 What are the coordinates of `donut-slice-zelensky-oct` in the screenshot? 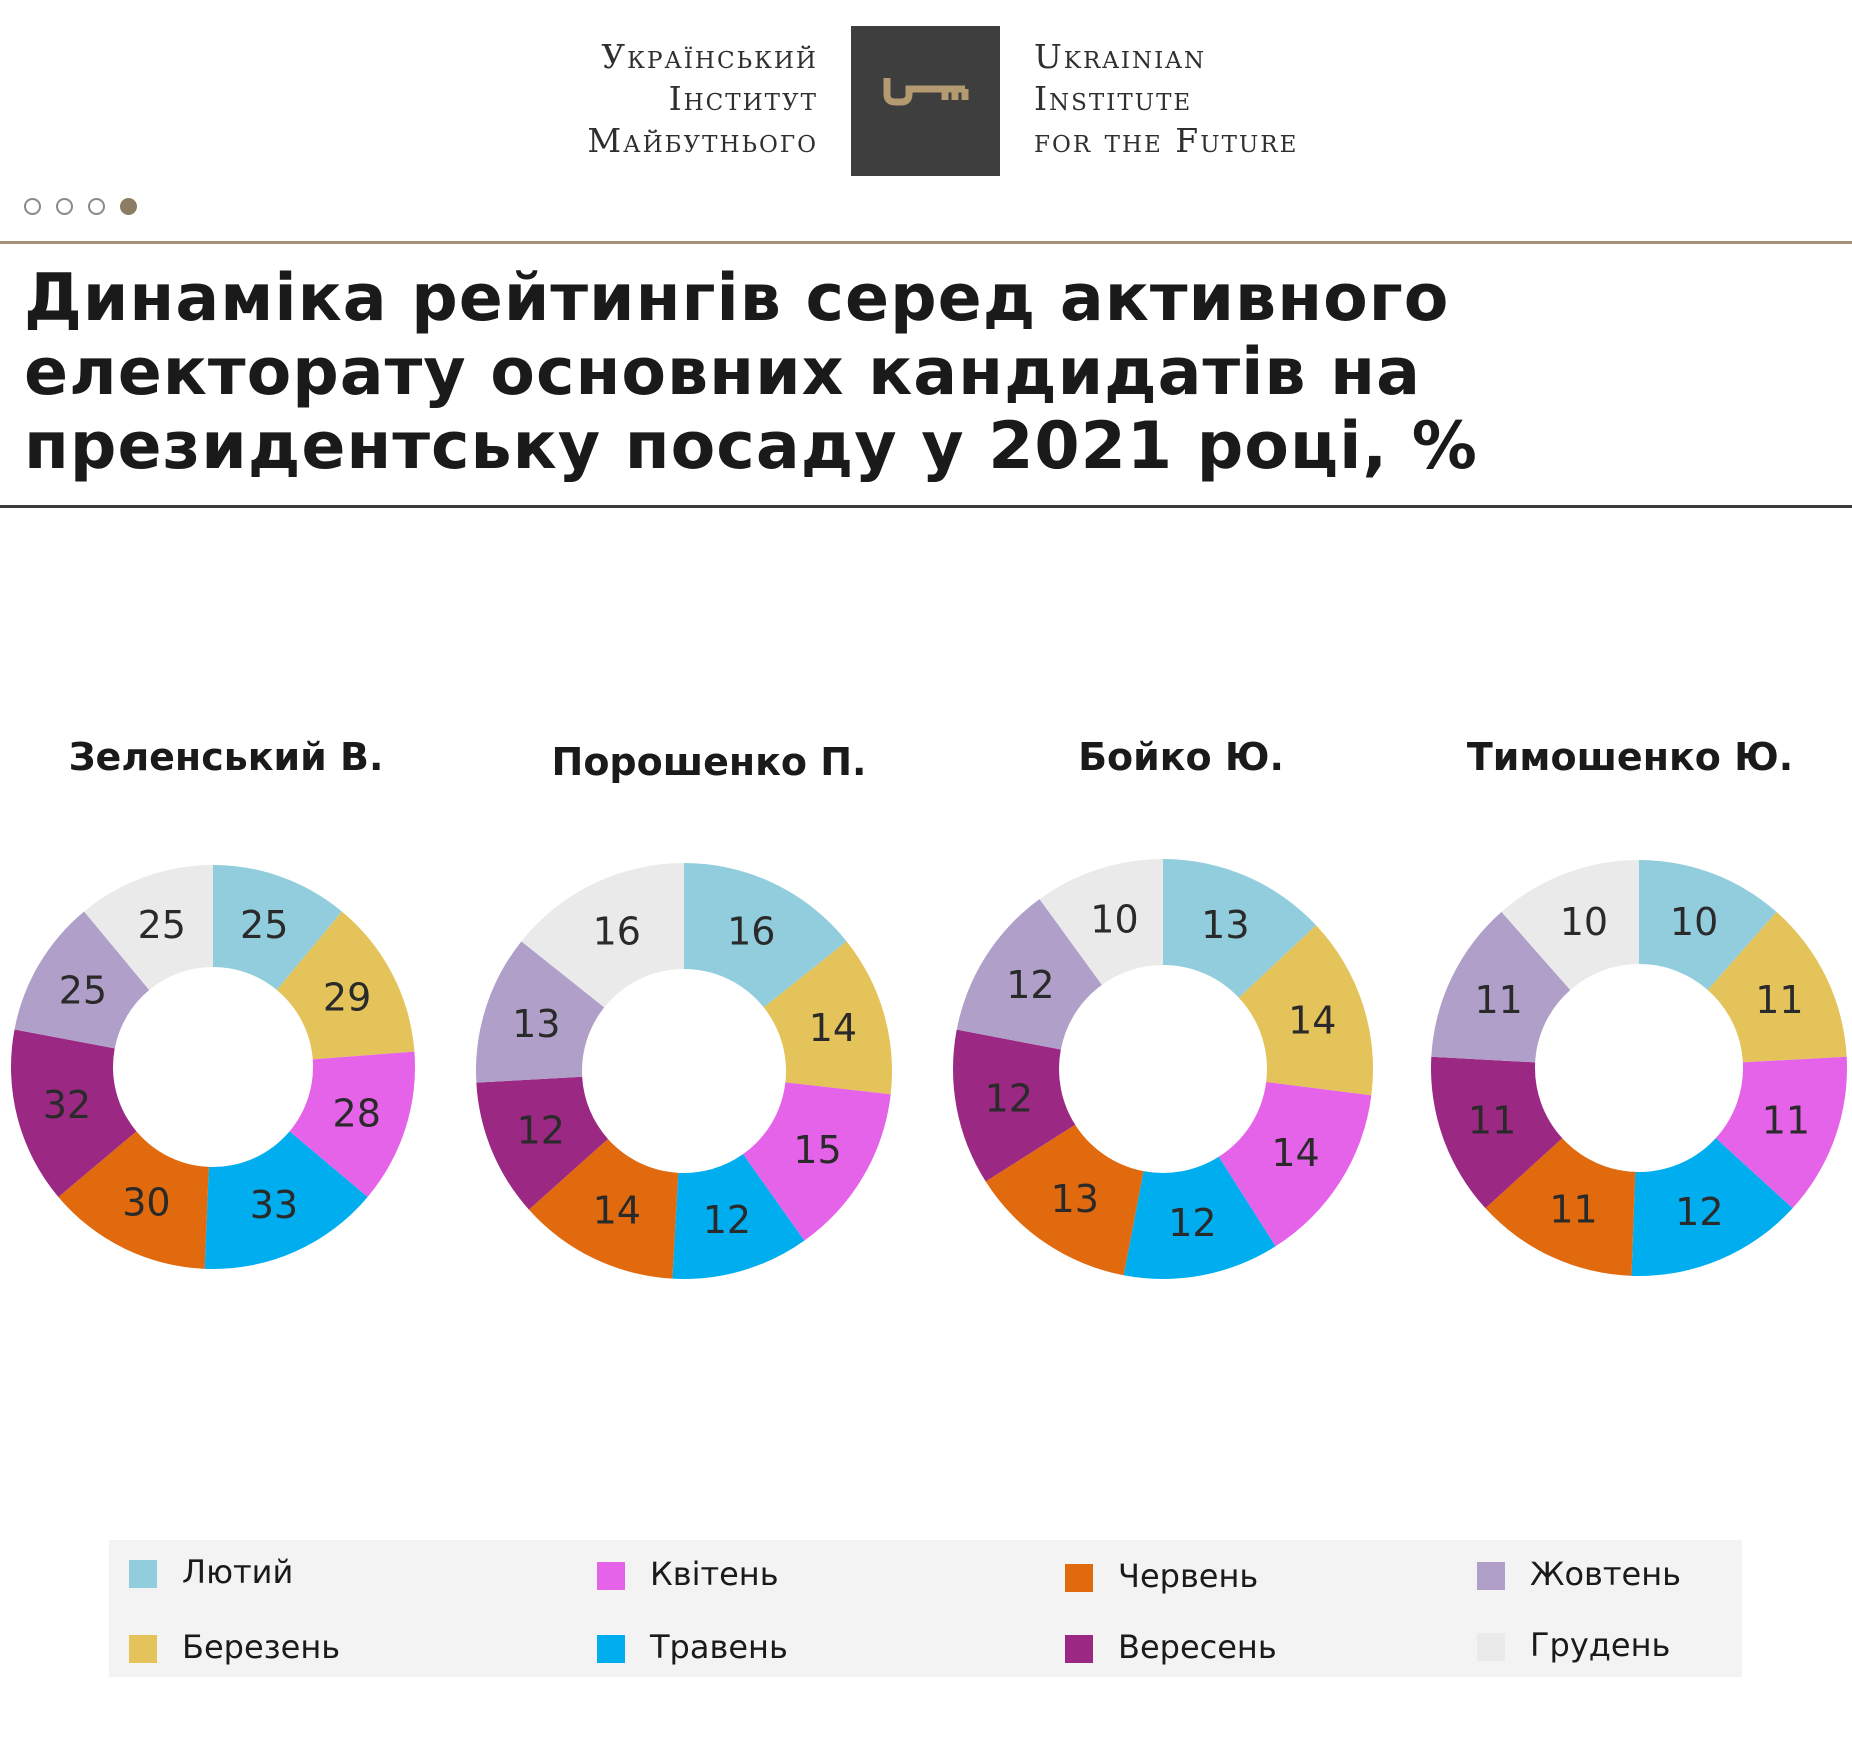 It's located at (82, 980).